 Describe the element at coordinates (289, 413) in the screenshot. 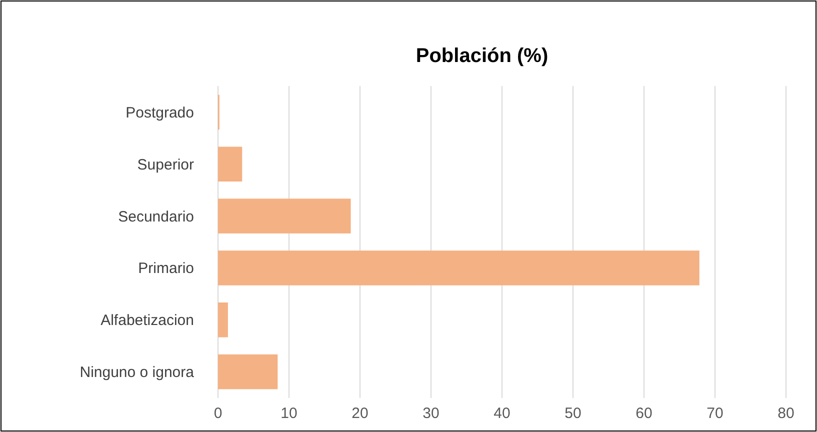

I see `x-tick-label: 10` at that location.